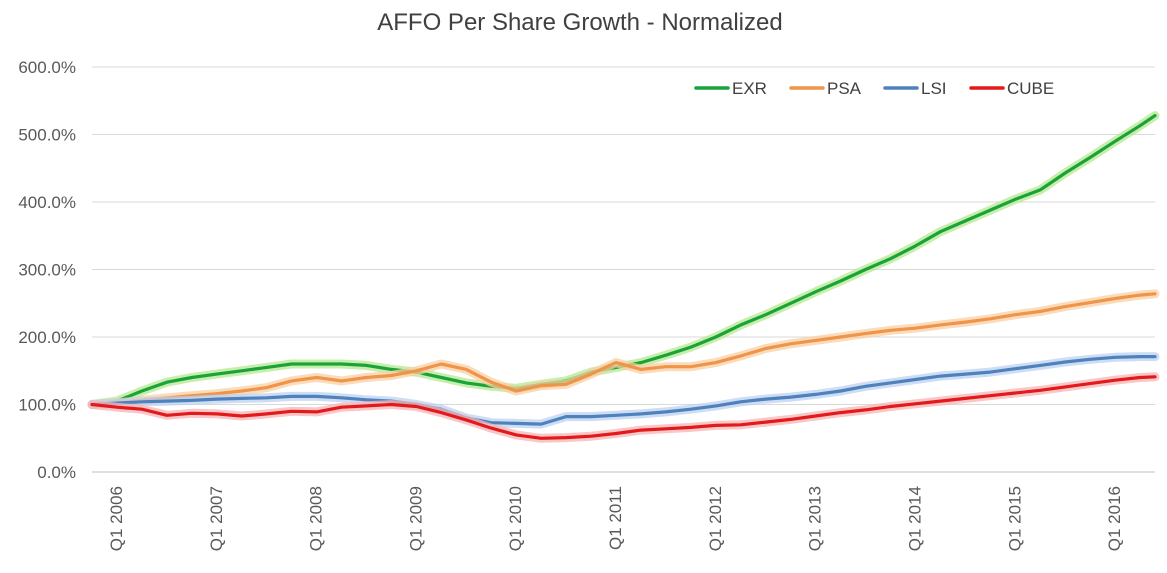 This screenshot has width=1167, height=573. I want to click on x-tick-label: Q1 2013, so click(815, 518).